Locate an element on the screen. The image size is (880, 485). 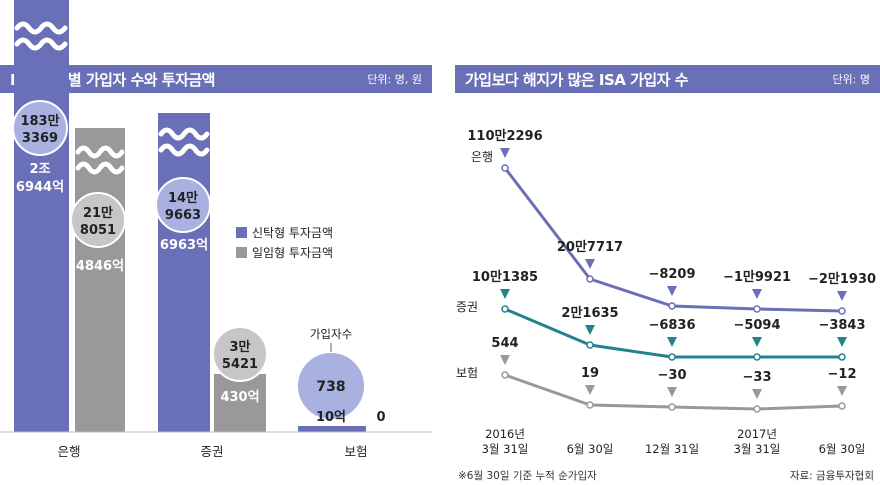
category-label-3: 보험 is located at coordinates (355, 451).